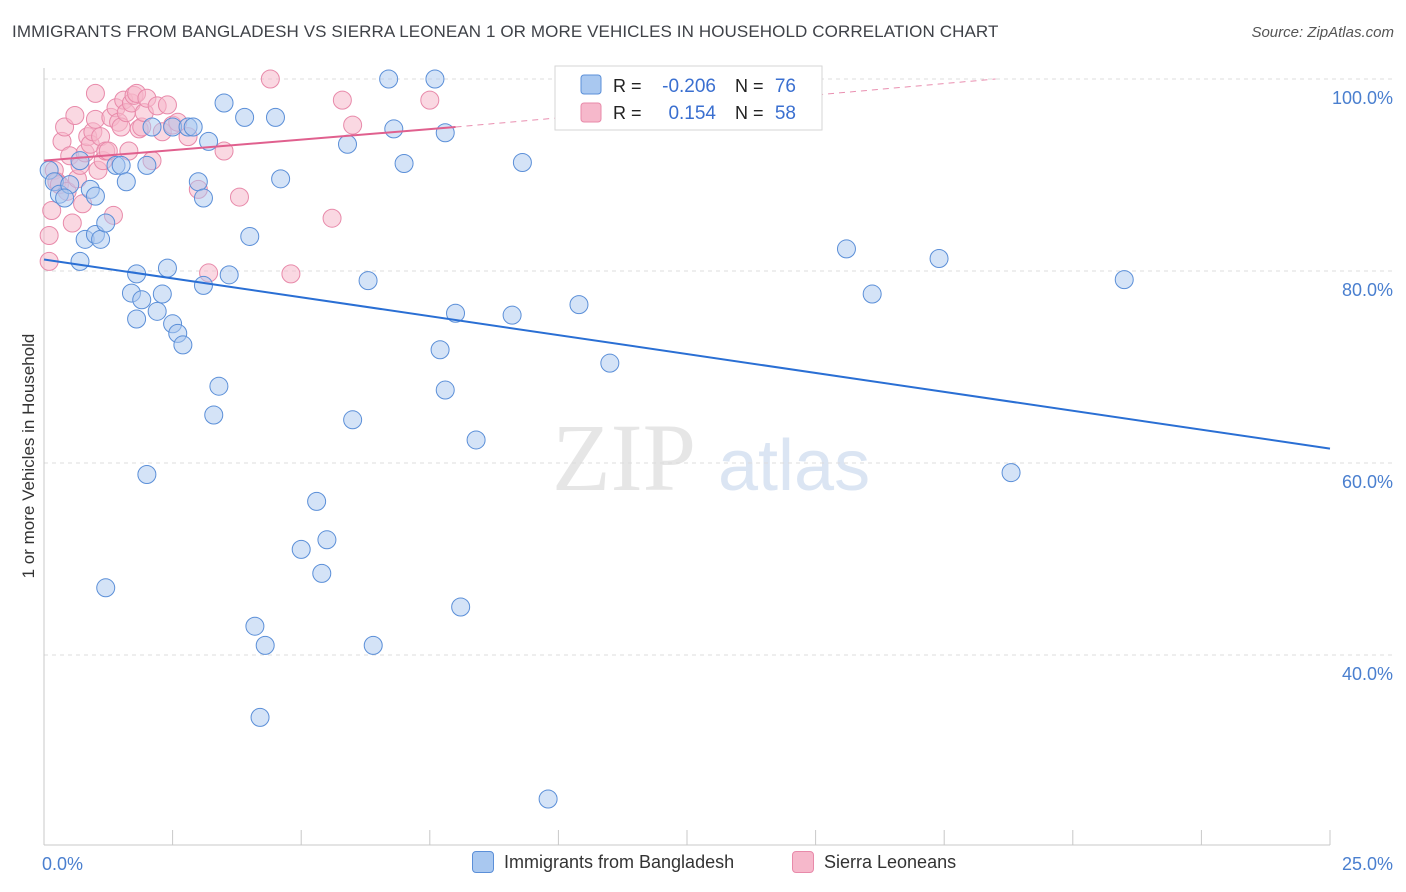 The height and width of the screenshot is (892, 1406). I want to click on x-tick-marks, so click(687, 837).